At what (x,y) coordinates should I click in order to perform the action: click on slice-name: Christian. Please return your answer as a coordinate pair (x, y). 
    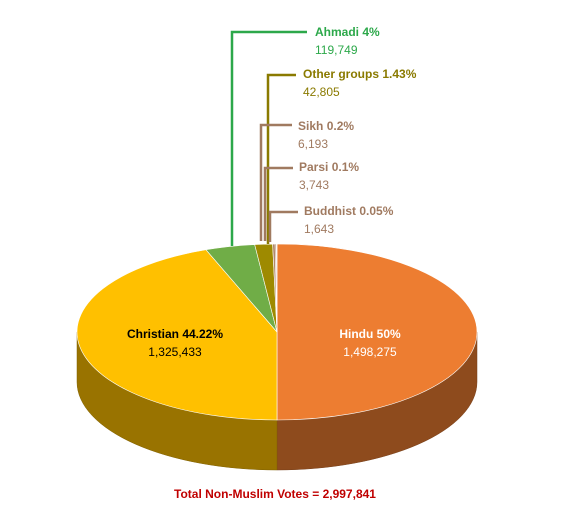
    Looking at the image, I should click on (153, 334).